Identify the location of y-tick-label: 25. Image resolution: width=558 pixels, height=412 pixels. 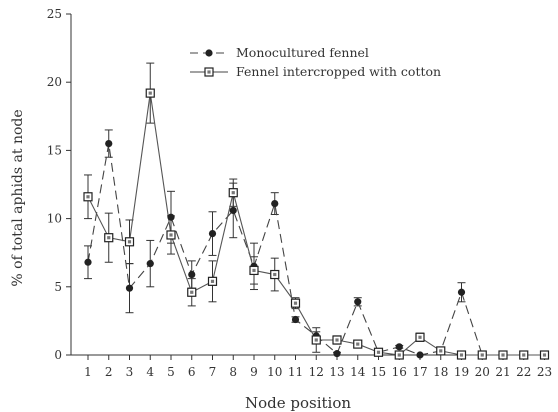
(54, 14).